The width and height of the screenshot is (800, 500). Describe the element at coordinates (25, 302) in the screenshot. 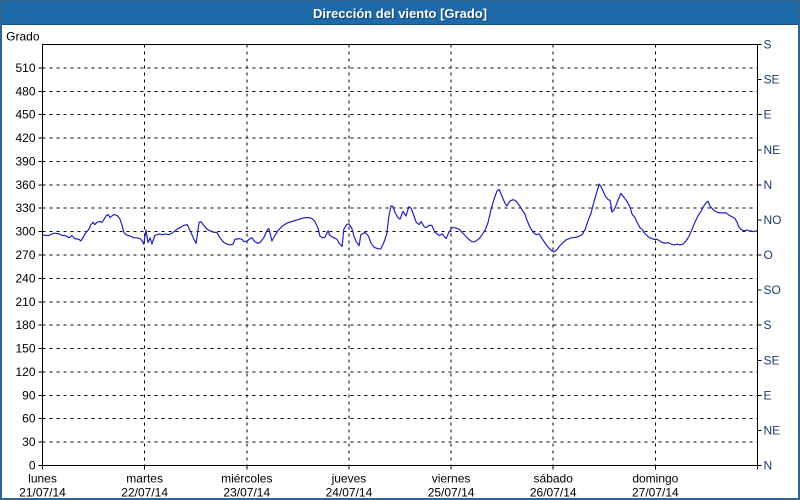

I see `left-axis-tick-label: 210` at that location.